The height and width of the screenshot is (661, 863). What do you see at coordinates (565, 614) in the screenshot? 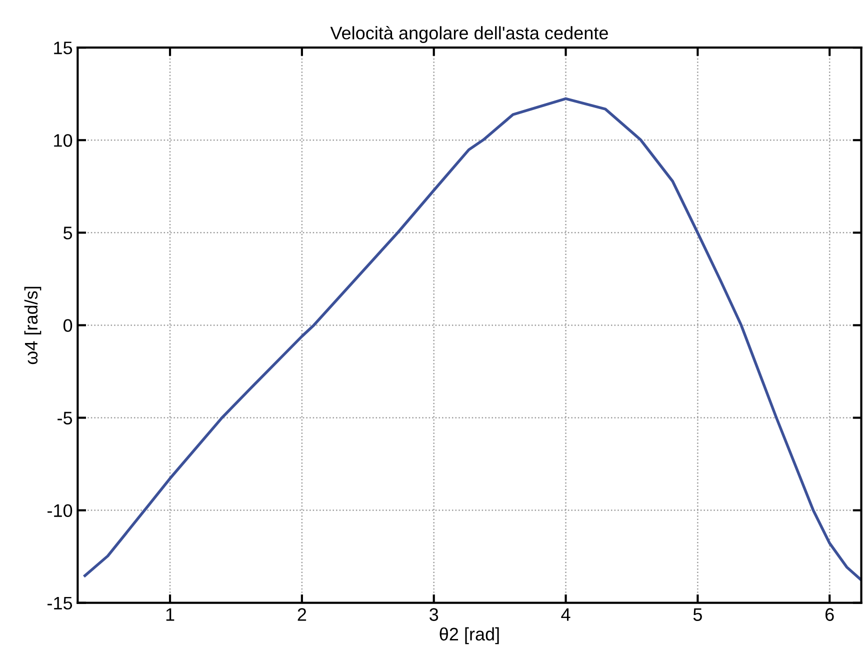
I see `x-tick-label: 4` at bounding box center [565, 614].